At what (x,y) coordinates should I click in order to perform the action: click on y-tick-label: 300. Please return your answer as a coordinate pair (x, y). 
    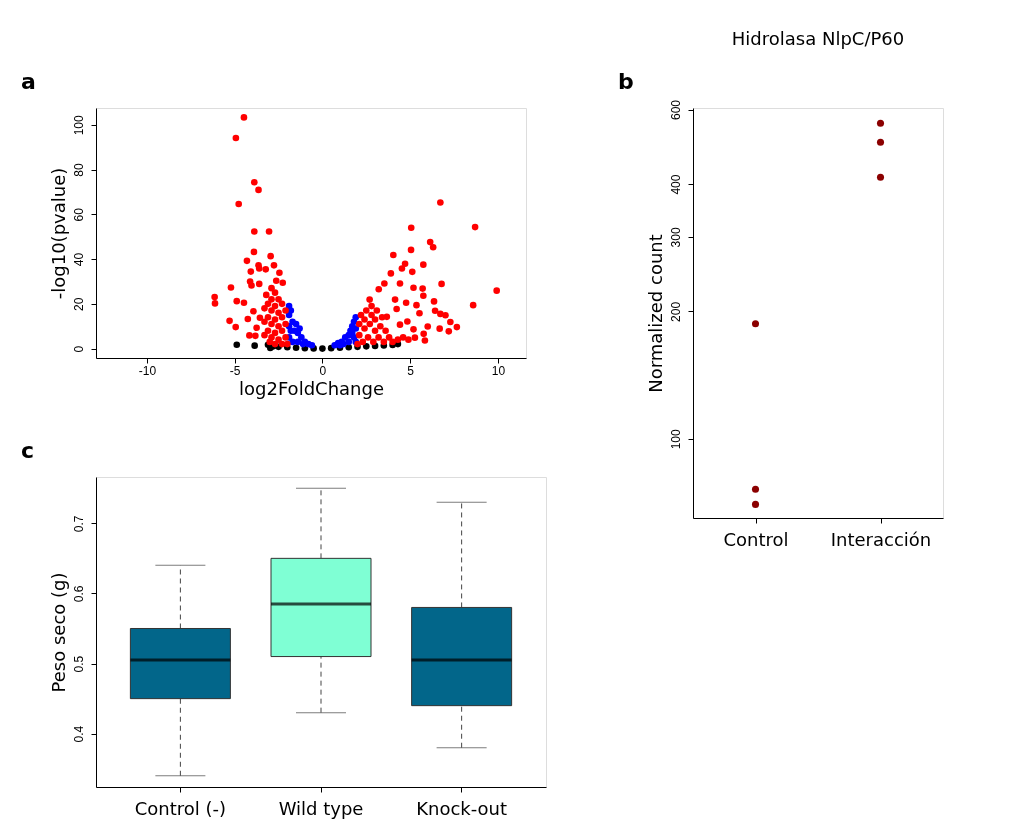
    Looking at the image, I should click on (675, 237).